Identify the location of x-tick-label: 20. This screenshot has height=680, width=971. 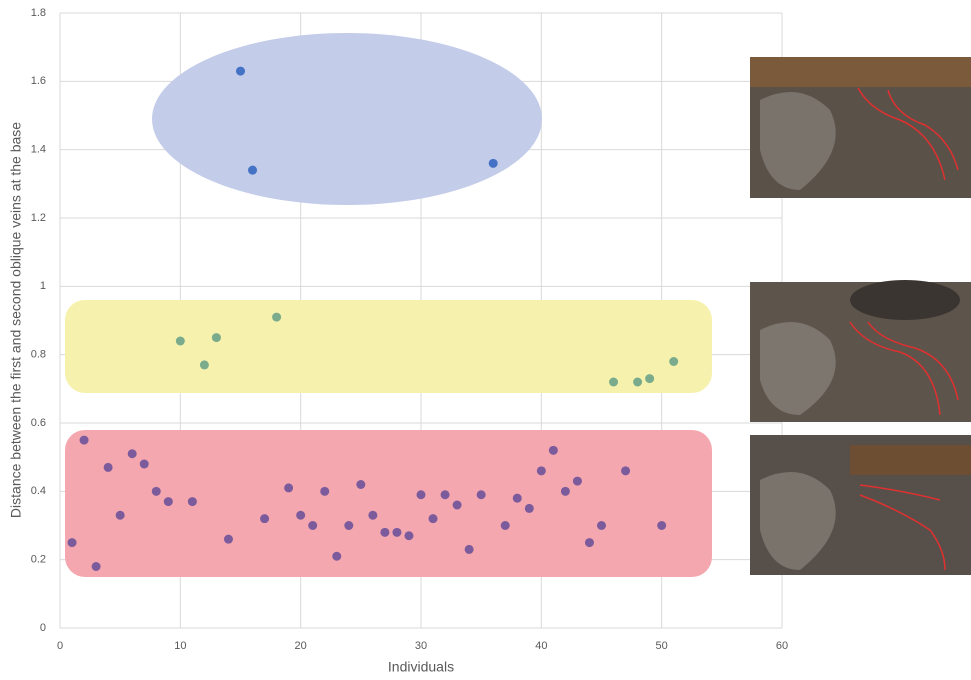
(301, 646).